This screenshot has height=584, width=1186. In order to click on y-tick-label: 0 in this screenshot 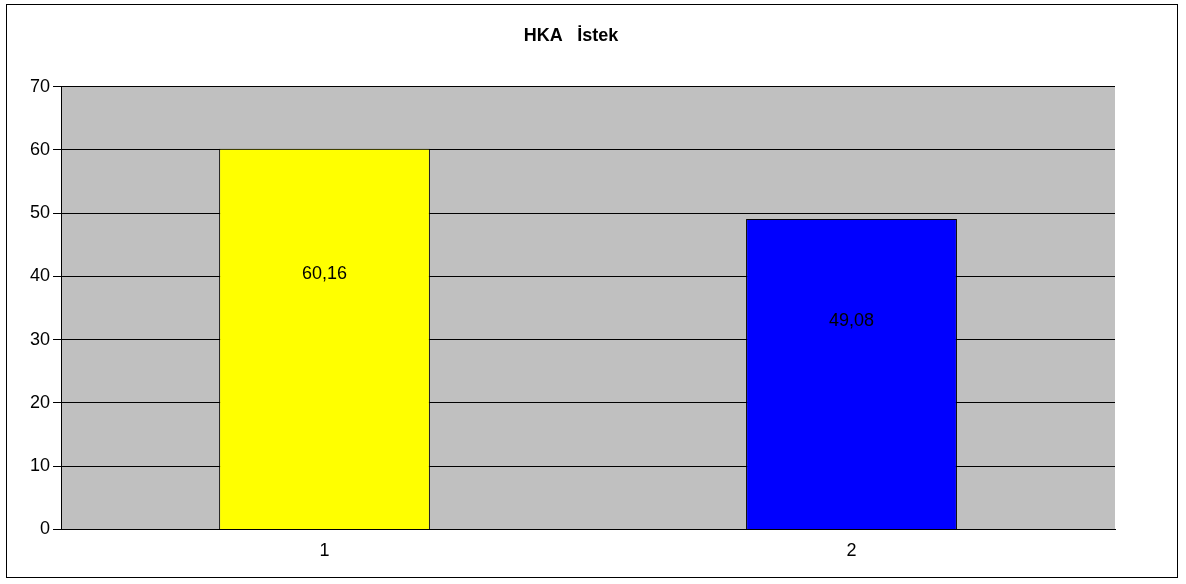, I will do `click(45, 528)`.